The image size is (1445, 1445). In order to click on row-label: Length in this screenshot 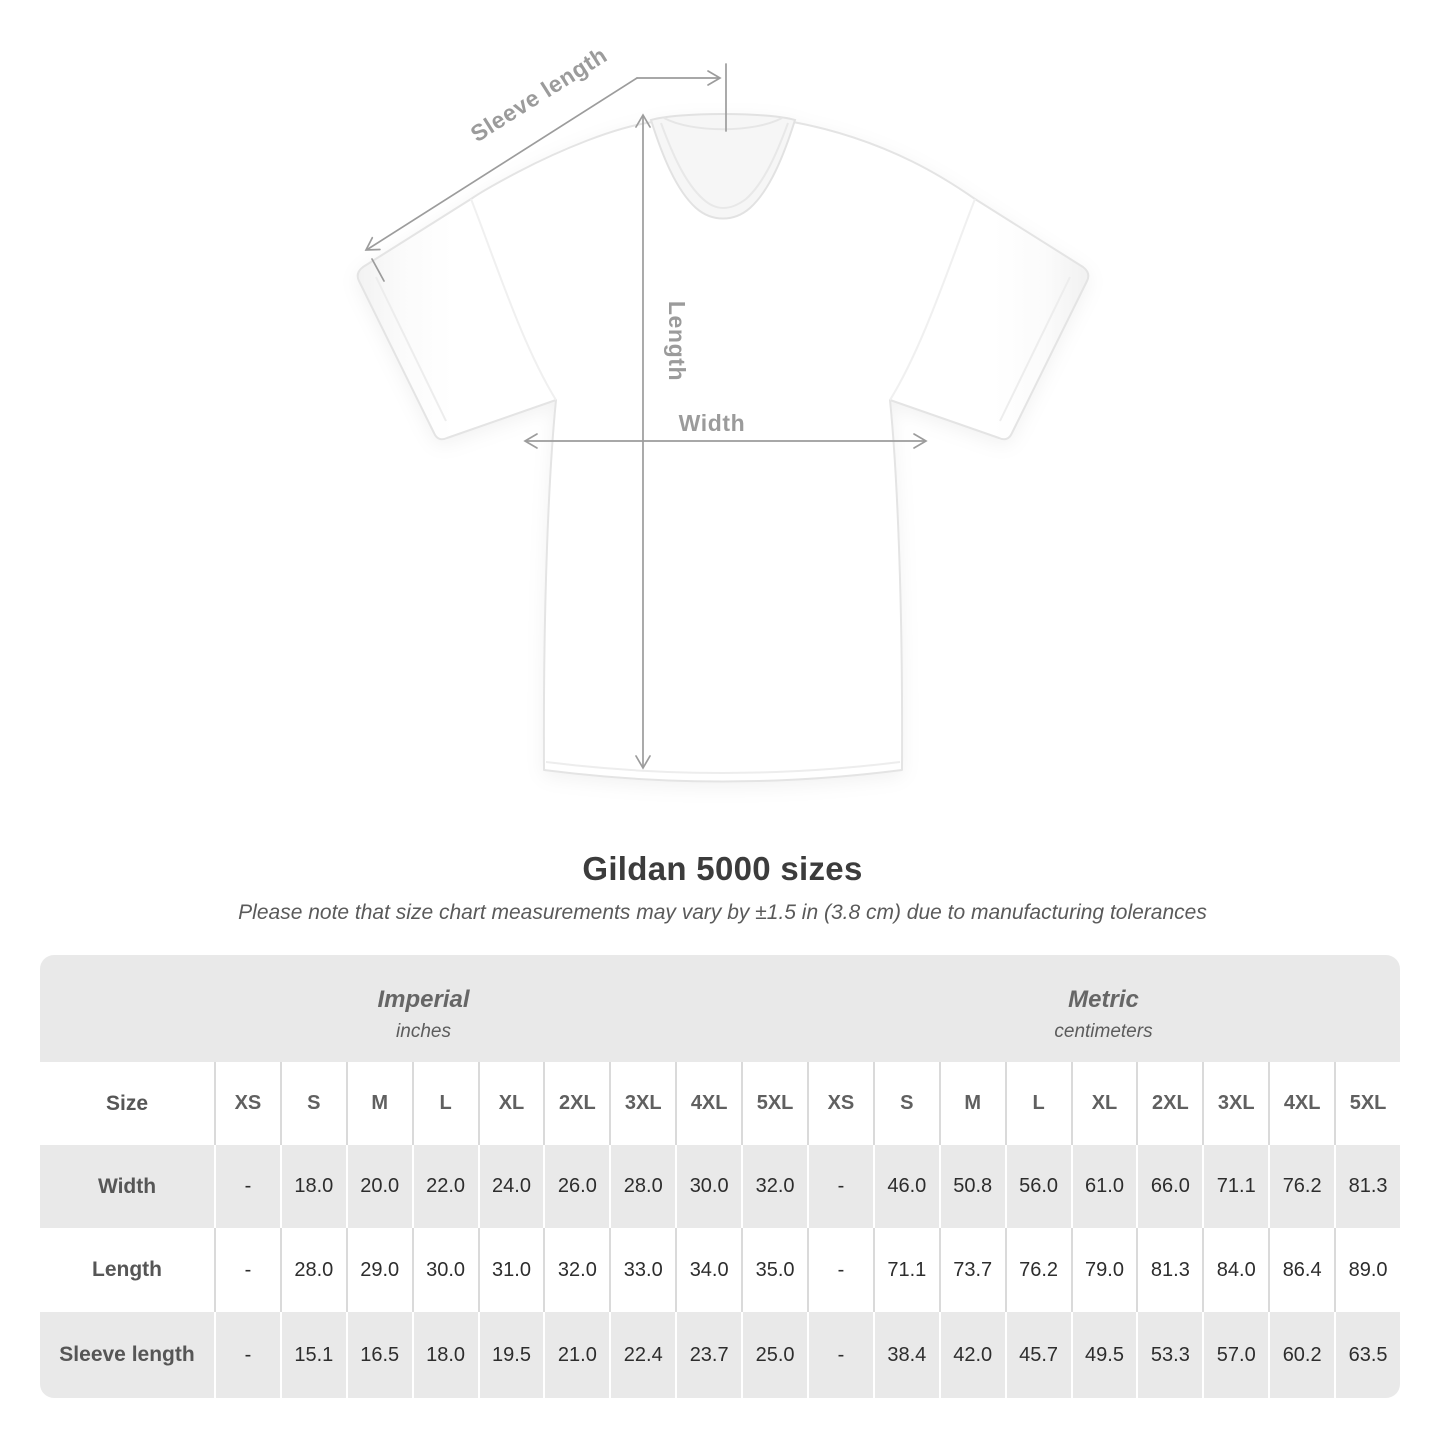, I will do `click(127, 1270)`.